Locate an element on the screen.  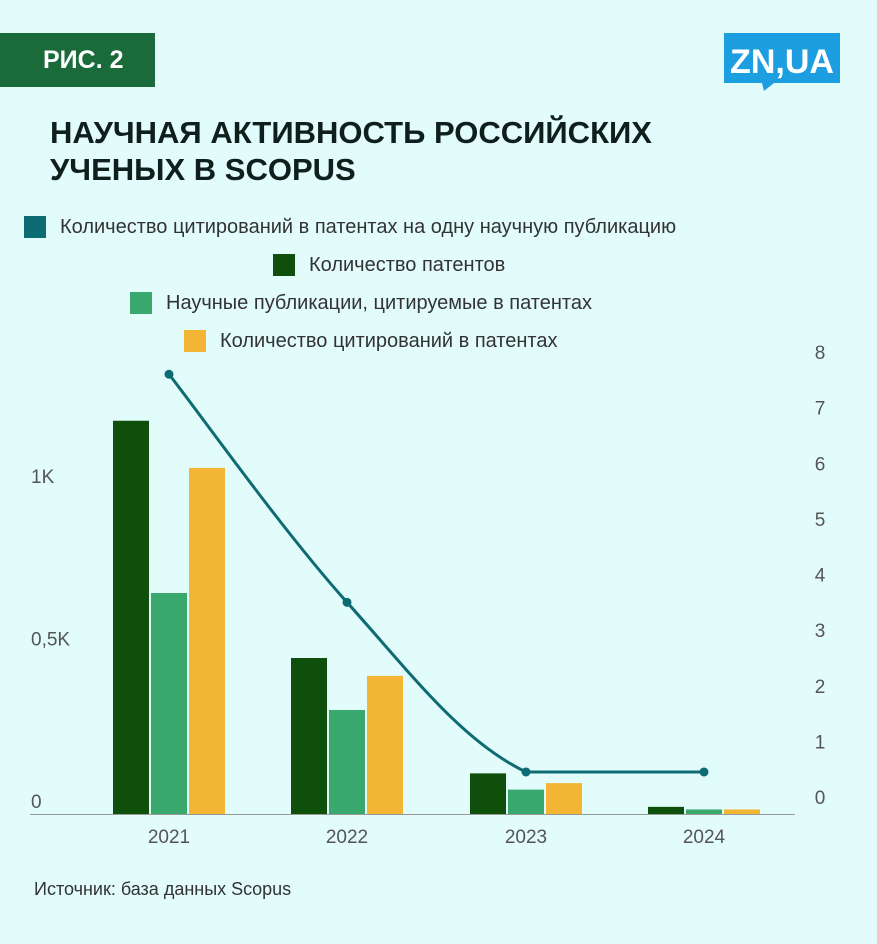
right-axis-tick-label: 4 is located at coordinates (820, 576).